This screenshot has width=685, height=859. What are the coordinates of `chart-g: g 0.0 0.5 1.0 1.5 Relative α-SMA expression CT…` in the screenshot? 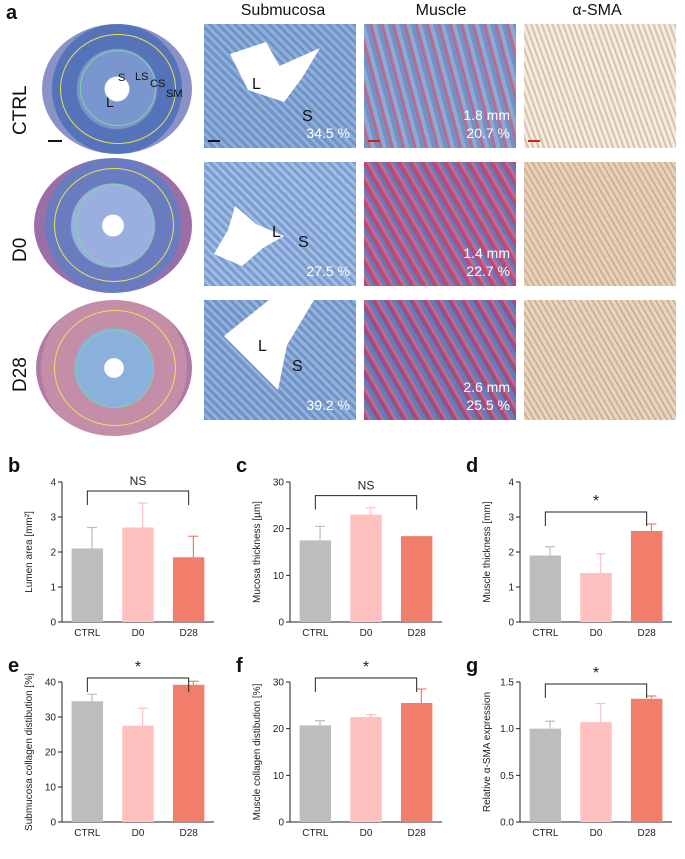 It's located at (571, 749).